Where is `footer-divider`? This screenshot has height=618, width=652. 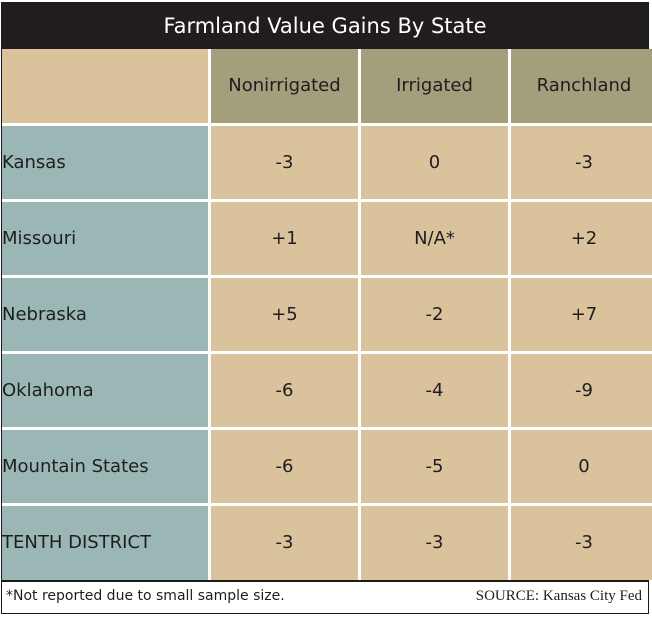 footer-divider is located at coordinates (325, 581).